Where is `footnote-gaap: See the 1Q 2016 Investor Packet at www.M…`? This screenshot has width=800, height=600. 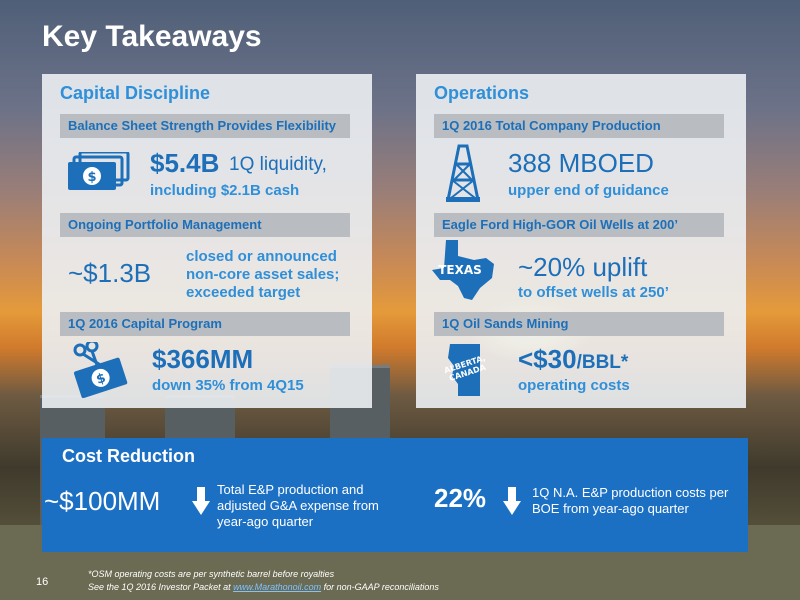 footnote-gaap: See the 1Q 2016 Investor Packet at www.M… is located at coordinates (263, 587).